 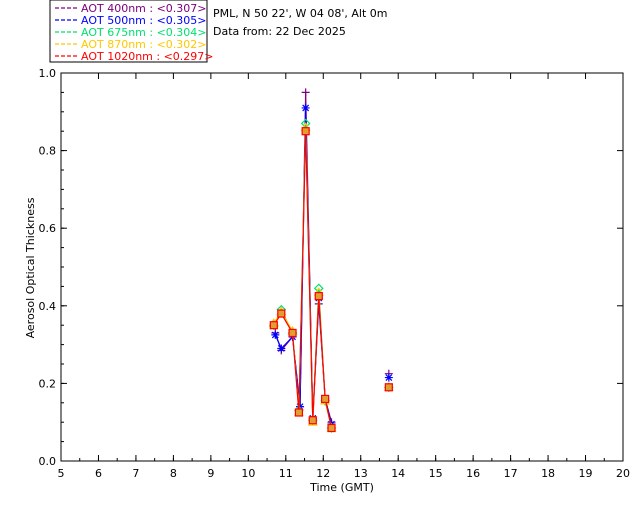 I want to click on x-tick-label: 16, so click(x=473, y=473).